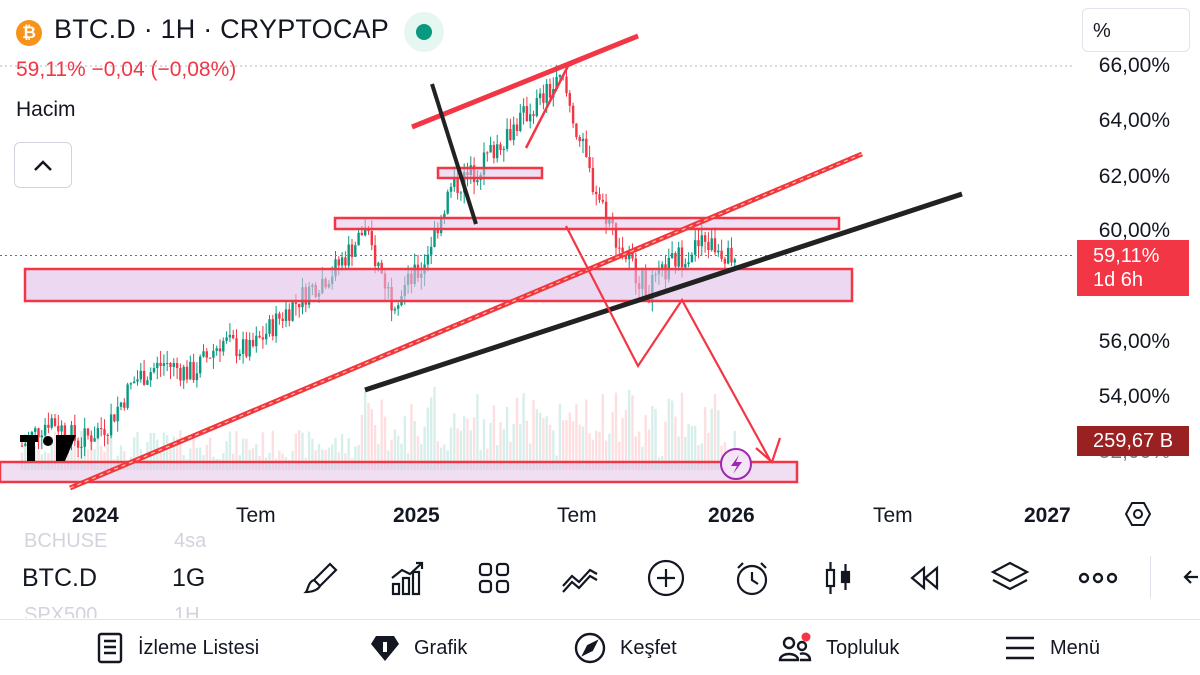  I want to click on breakout-line, so click(454, 154).